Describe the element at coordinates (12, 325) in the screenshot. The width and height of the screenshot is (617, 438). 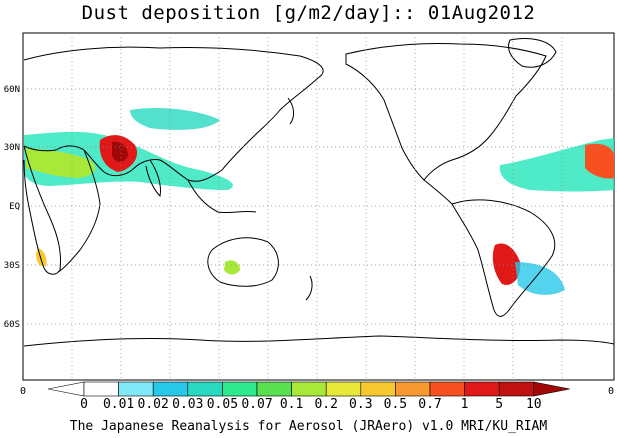
I see `lat-label-60s: 60S` at that location.